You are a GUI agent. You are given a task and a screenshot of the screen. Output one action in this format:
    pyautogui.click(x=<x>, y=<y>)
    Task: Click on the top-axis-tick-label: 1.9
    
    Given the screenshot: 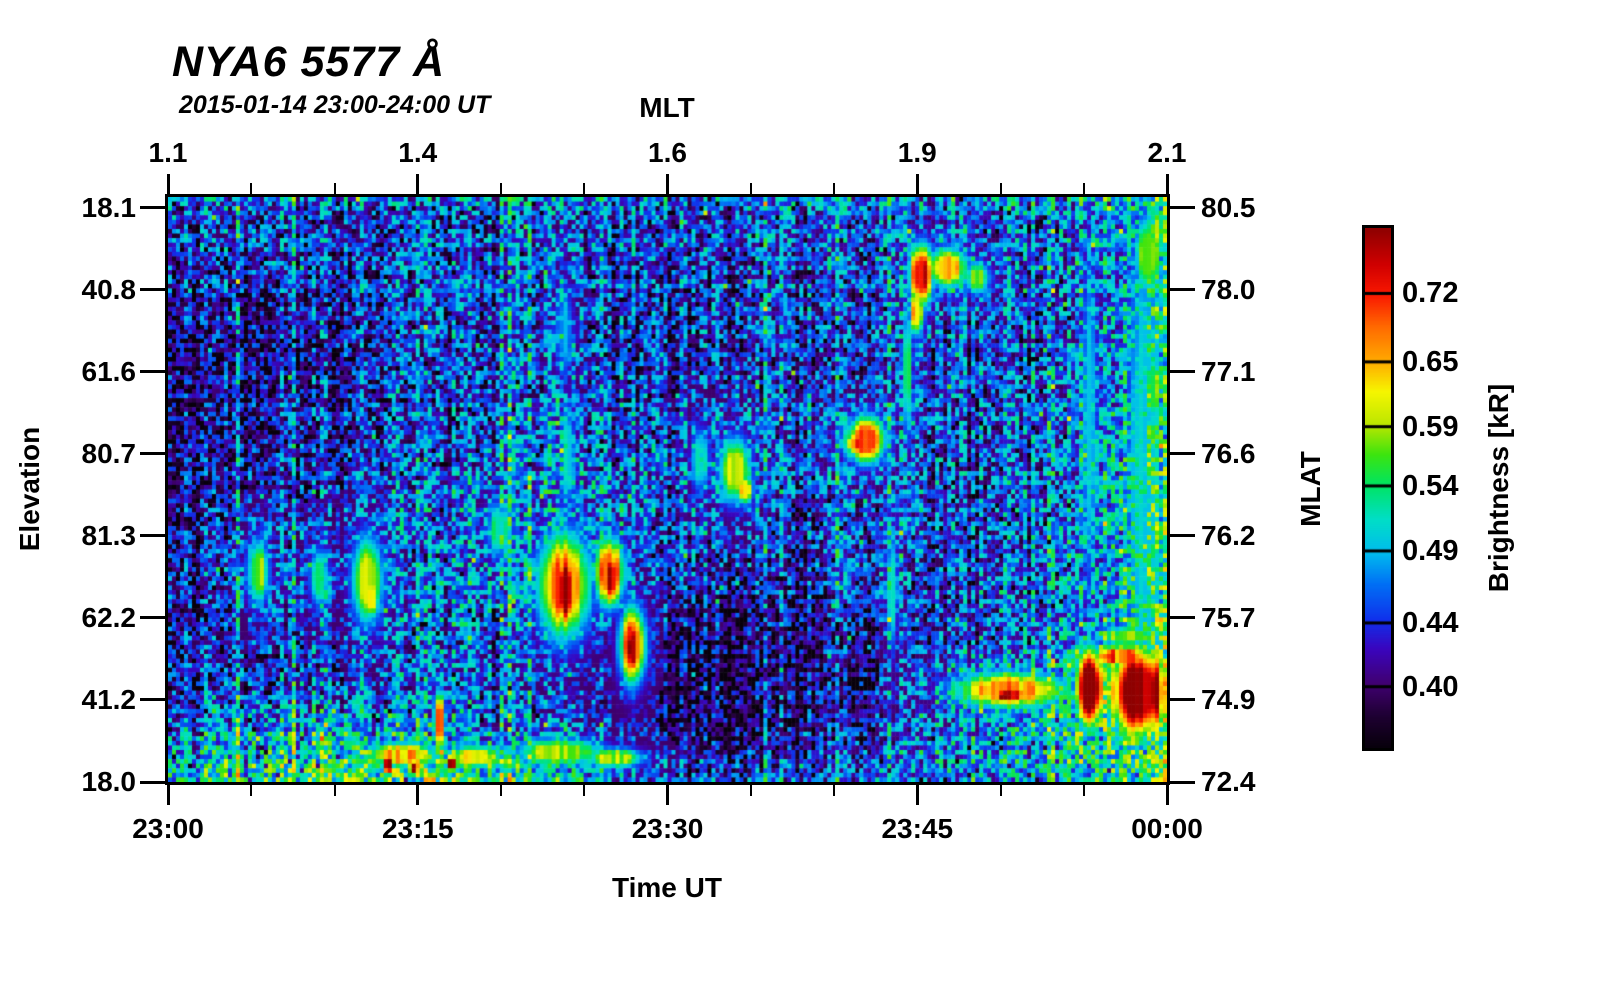 What is the action you would take?
    pyautogui.click(x=917, y=152)
    